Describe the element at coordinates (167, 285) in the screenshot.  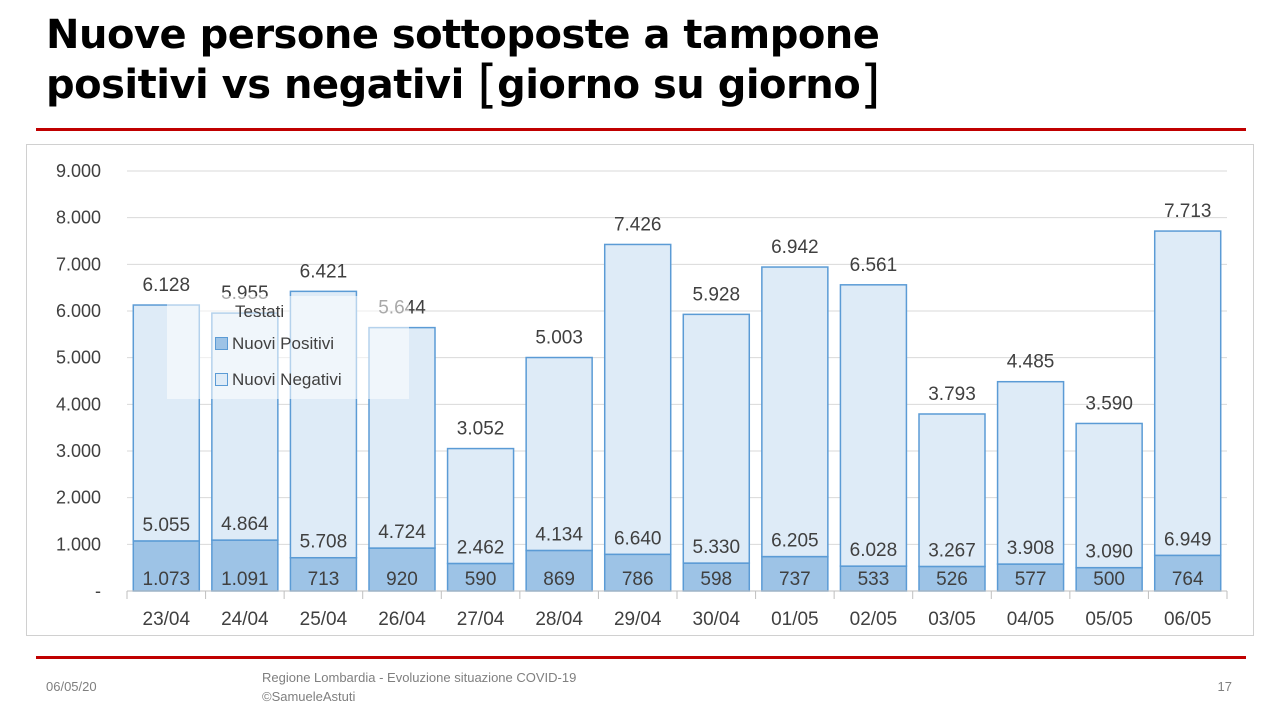
I see `data-label-testati: 6.128` at that location.